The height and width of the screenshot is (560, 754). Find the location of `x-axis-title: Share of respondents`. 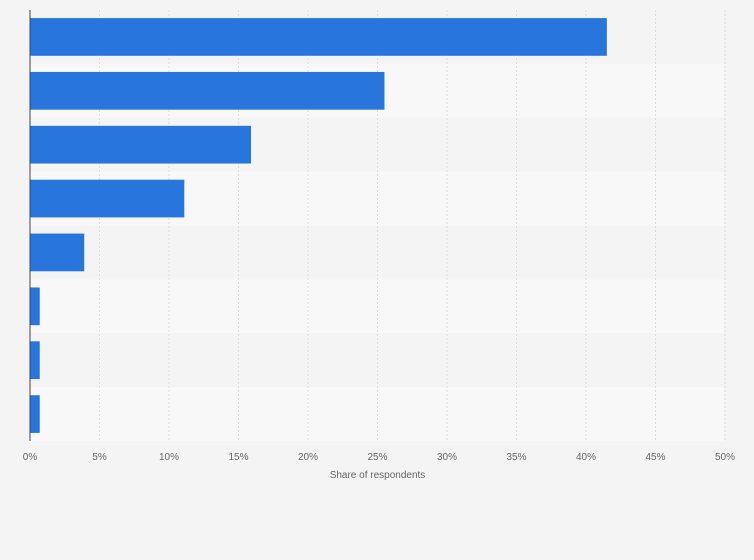

x-axis-title: Share of respondents is located at coordinates (378, 475).